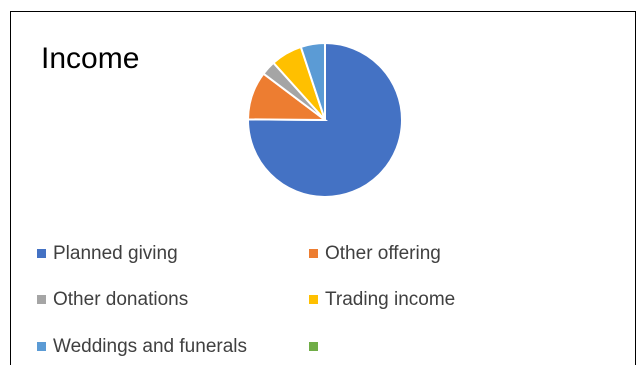  I want to click on legend-item: Other offering, so click(375, 253).